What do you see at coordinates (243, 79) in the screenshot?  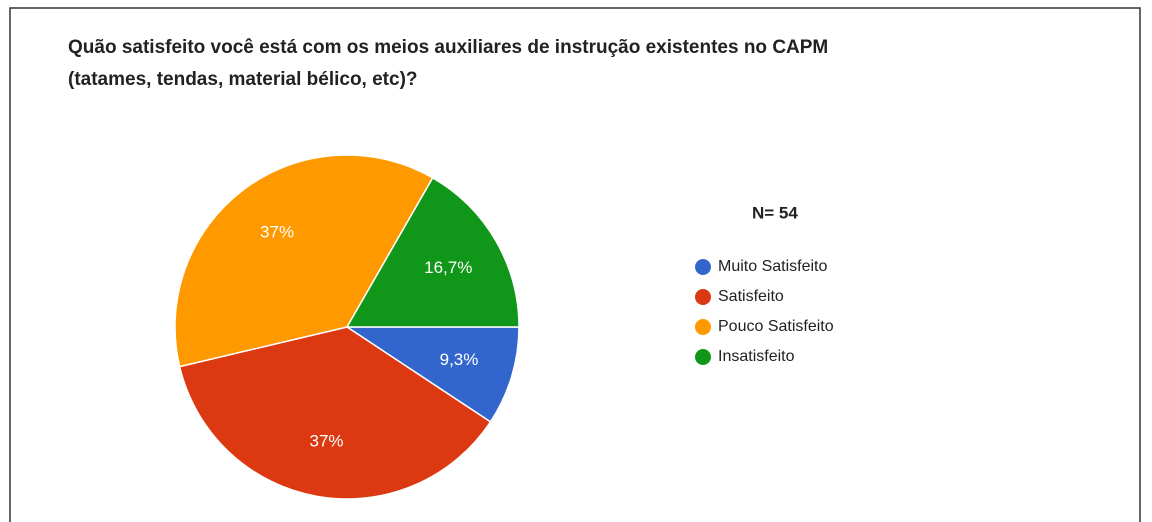 I see `chart-title: (tatames, tendas, material bélico, etc)?` at bounding box center [243, 79].